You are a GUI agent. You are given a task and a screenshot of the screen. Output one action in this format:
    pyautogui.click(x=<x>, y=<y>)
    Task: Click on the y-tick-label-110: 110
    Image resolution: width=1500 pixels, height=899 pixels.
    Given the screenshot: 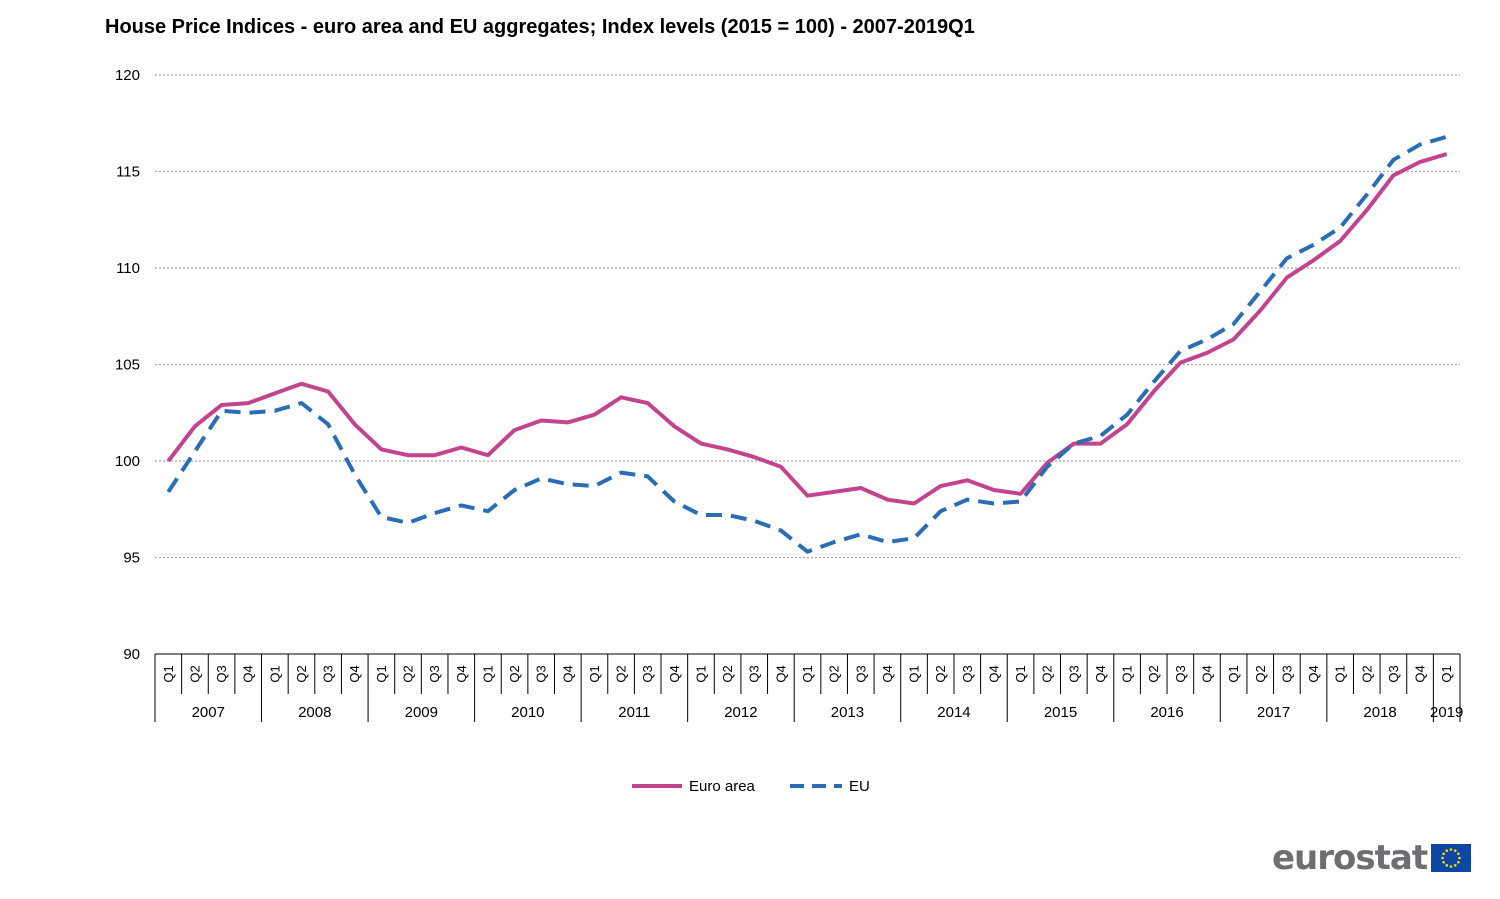 What is the action you would take?
    pyautogui.click(x=128, y=268)
    